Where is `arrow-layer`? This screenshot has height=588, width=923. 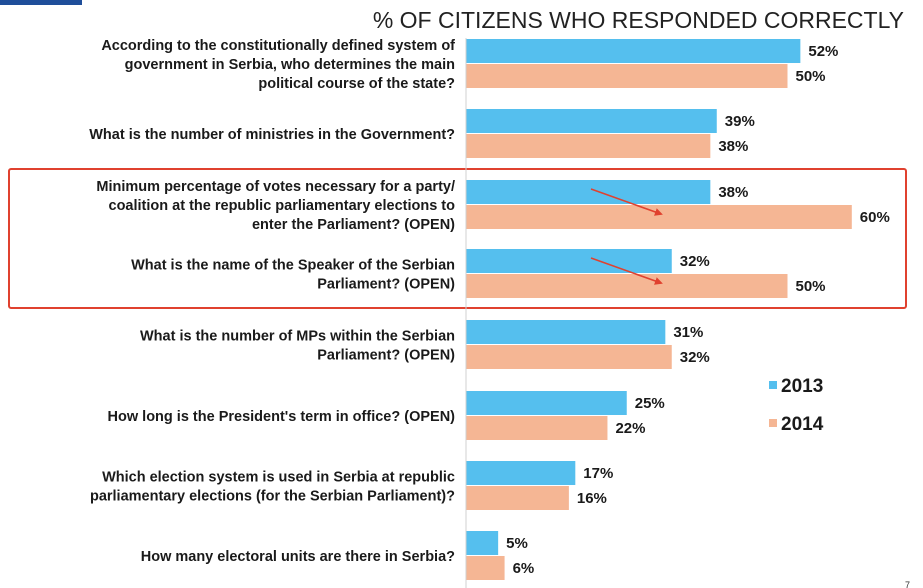 arrow-layer is located at coordinates (626, 236).